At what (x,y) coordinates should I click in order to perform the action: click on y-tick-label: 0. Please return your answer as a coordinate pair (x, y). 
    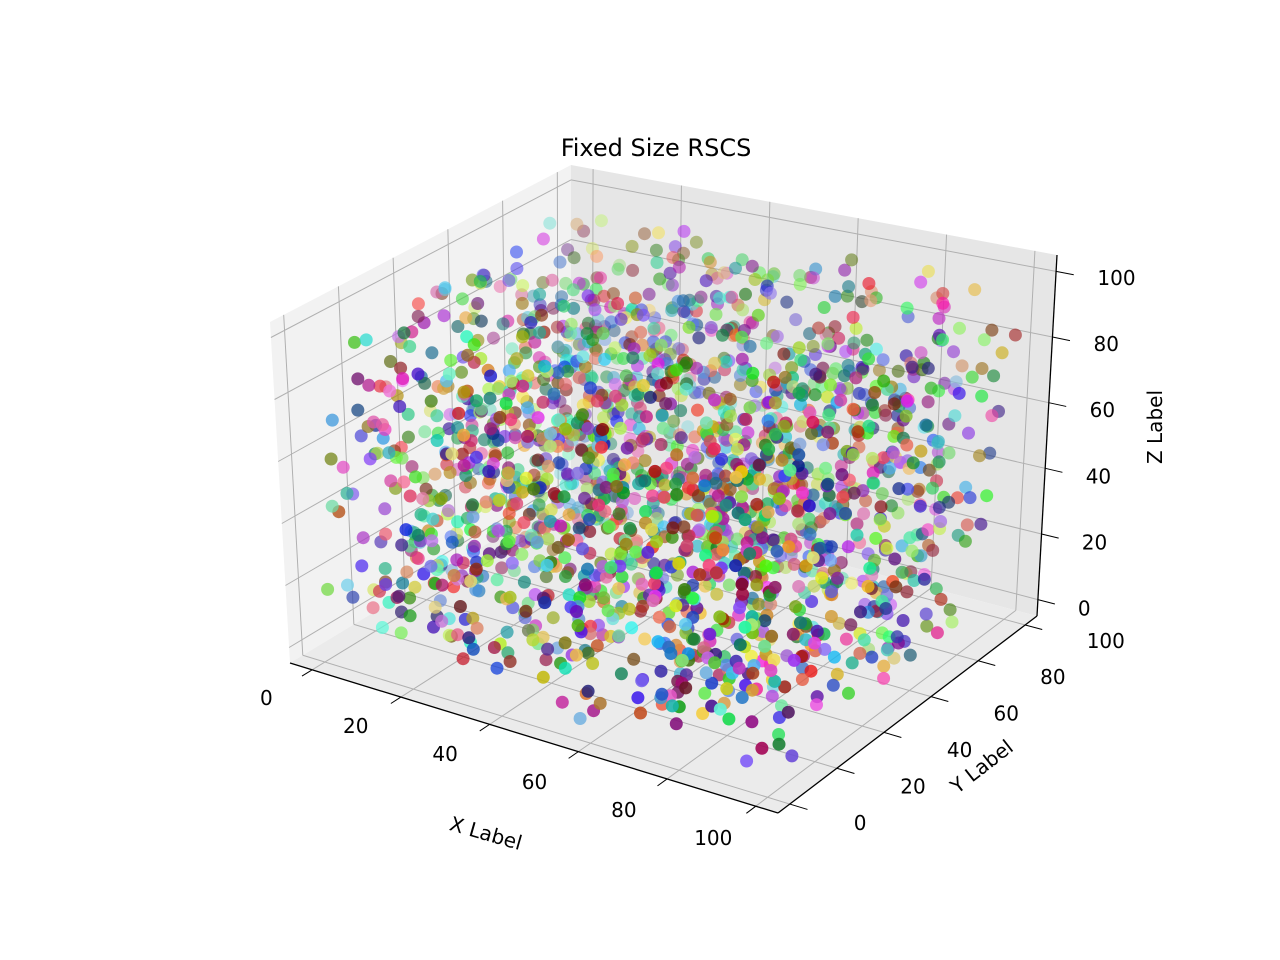
    Looking at the image, I should click on (860, 823).